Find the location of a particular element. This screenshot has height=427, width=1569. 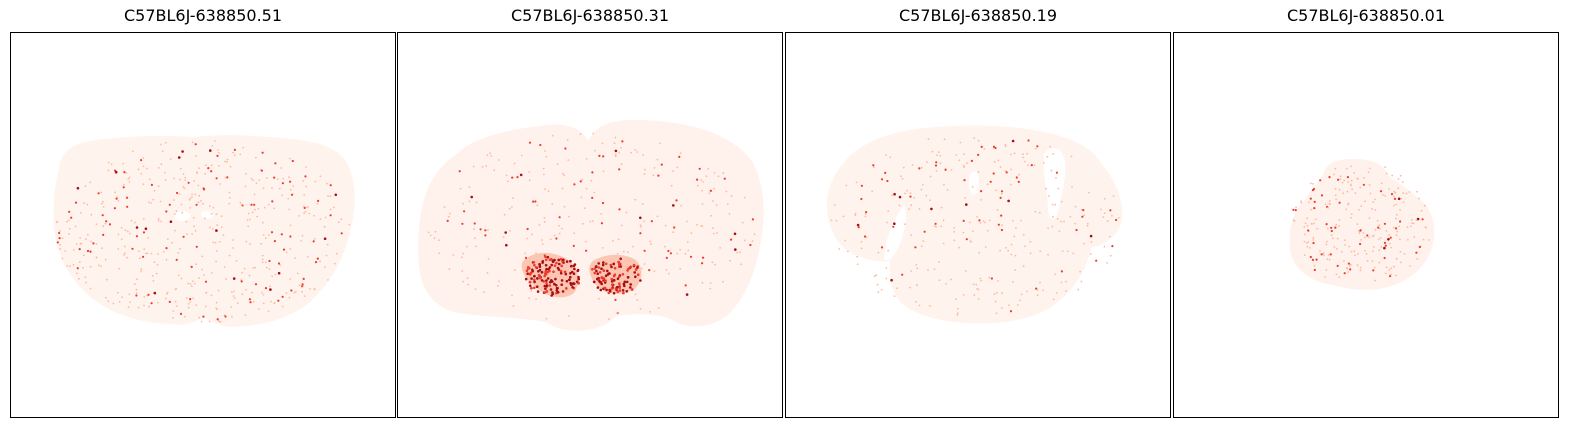

panel-title: C57BL6J-638850.51 is located at coordinates (203, 15).